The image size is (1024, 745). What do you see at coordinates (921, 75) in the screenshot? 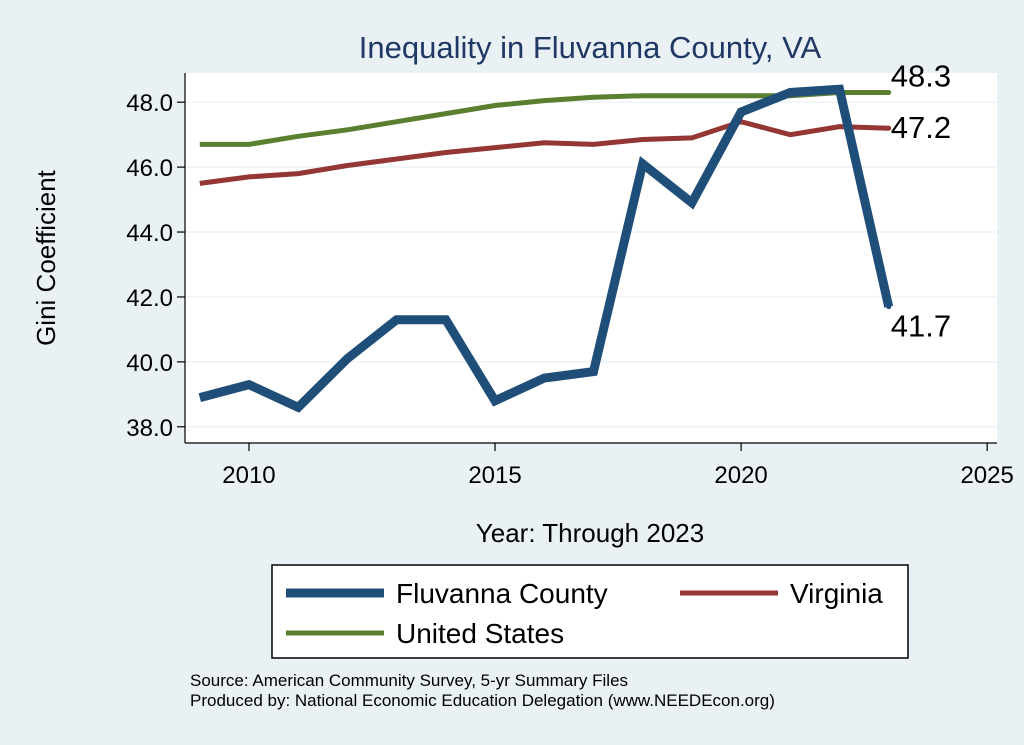
I see `end-value-label: 48.3` at bounding box center [921, 75].